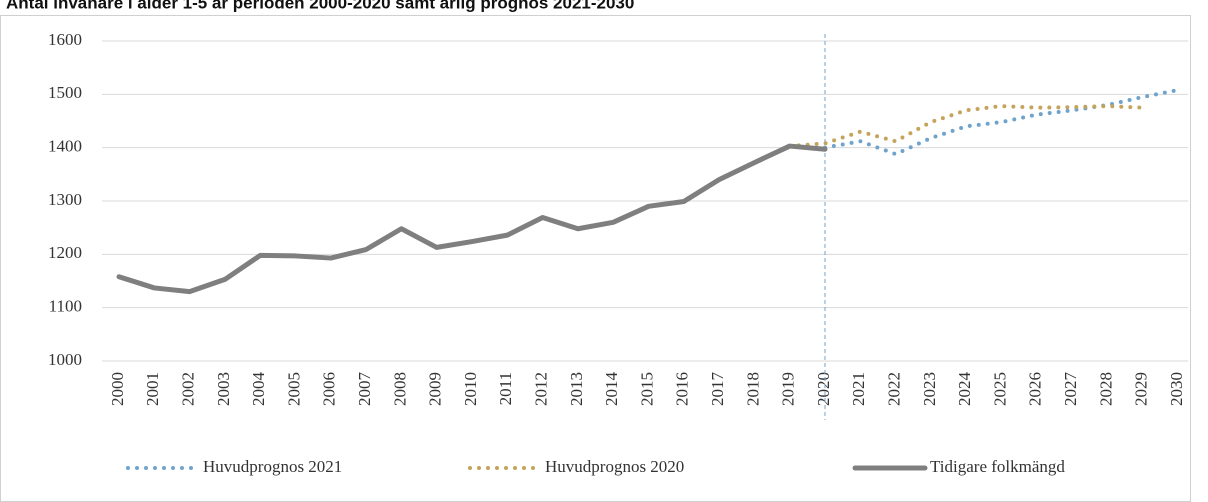  I want to click on y-tick-label: 1300, so click(65, 199).